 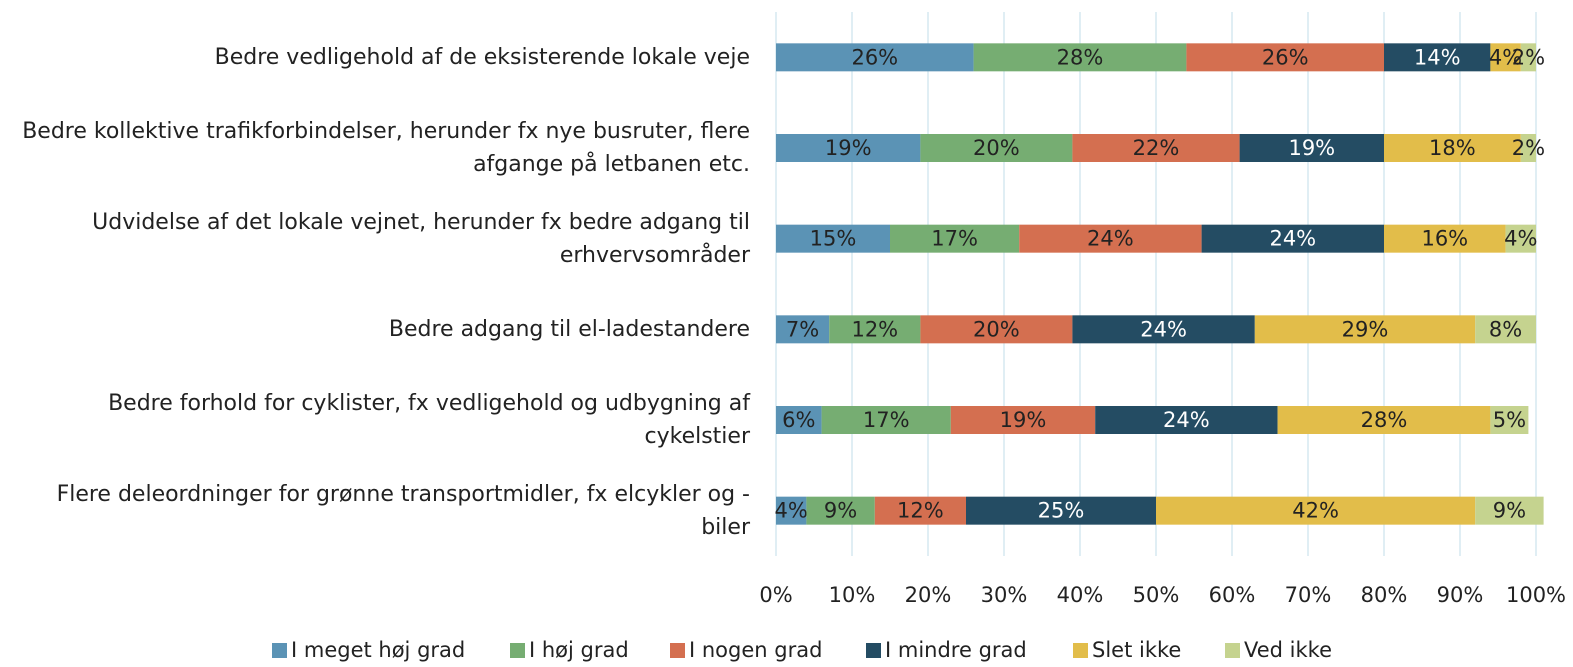 What do you see at coordinates (755, 650) in the screenshot?
I see `legend-label: I nogen grad` at bounding box center [755, 650].